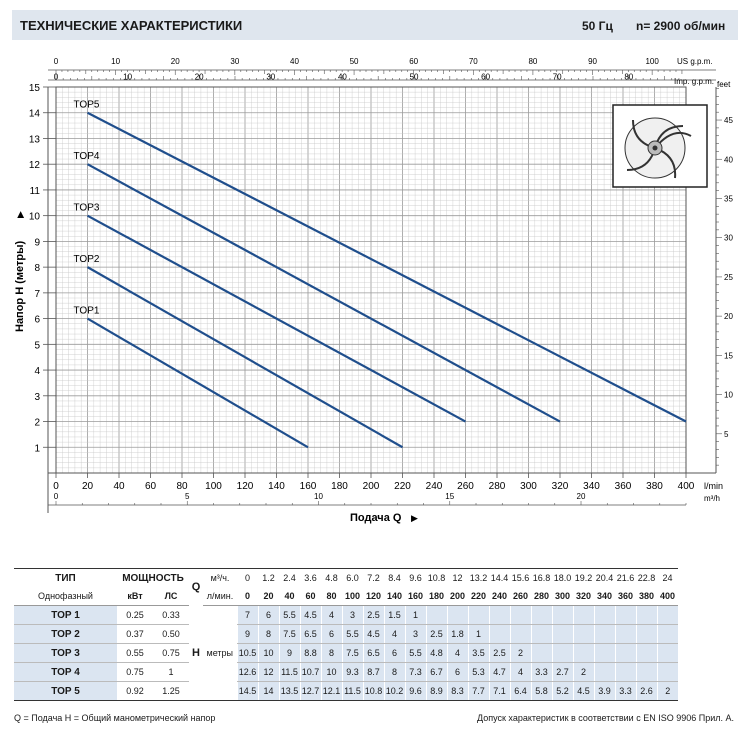 Image resolution: width=750 pixels, height=740 pixels. I want to click on head-value: 3.9, so click(604, 691).